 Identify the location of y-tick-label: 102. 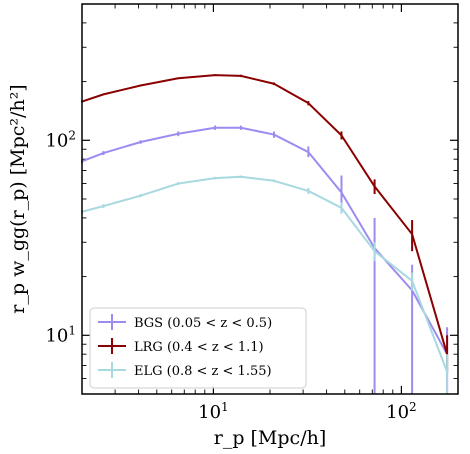
(60, 139).